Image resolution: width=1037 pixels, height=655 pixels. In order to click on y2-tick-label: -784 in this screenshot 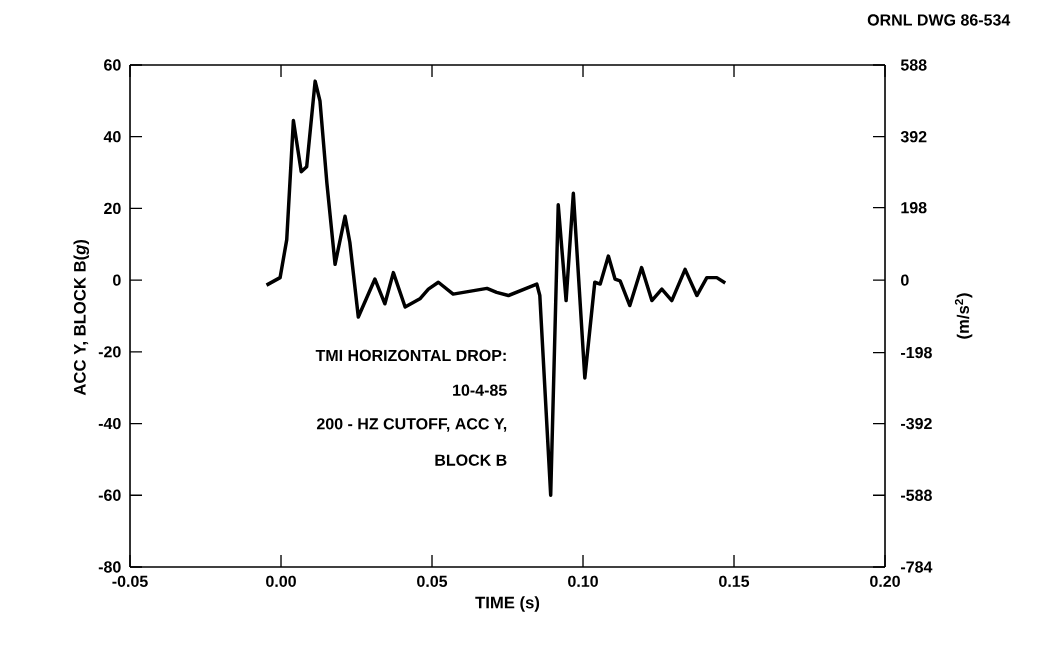, I will do `click(917, 567)`.